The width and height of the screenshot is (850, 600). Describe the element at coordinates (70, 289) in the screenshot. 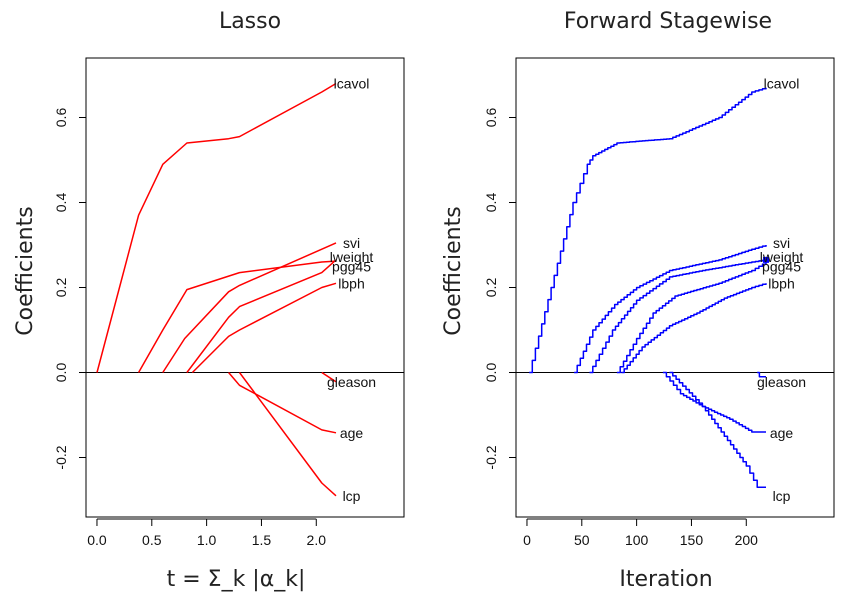

I see `lasso-y-axis: -0.2 0.0 0.2 0.4 0.6` at that location.